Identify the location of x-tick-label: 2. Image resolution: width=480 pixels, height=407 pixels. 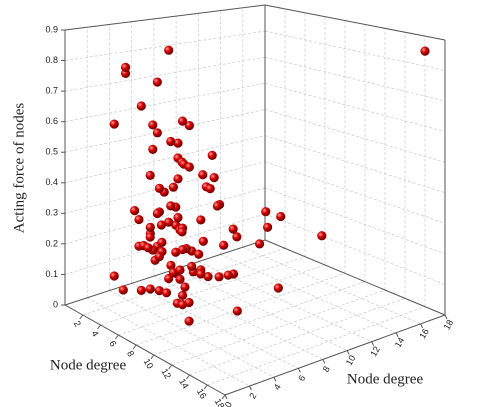
(77, 323).